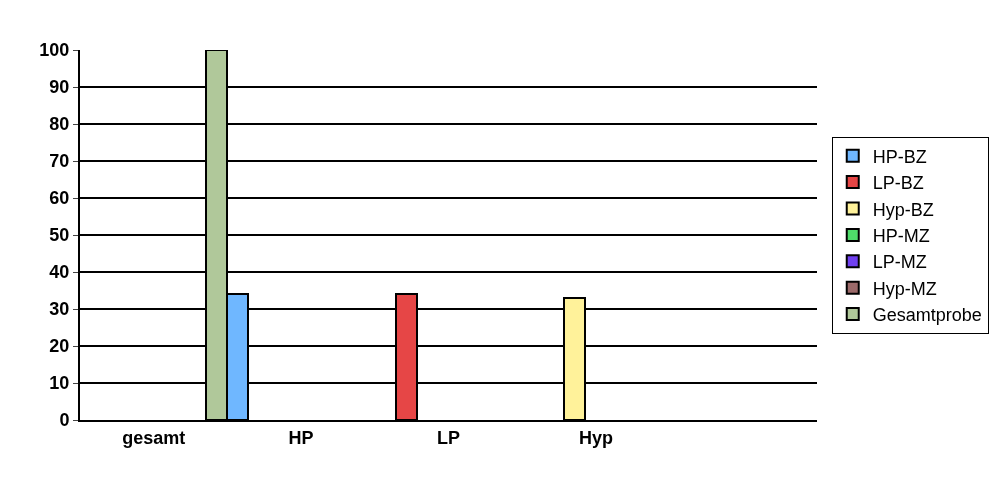 The image size is (1001, 490). Describe the element at coordinates (59, 383) in the screenshot. I see `y-tick-label: 10` at that location.